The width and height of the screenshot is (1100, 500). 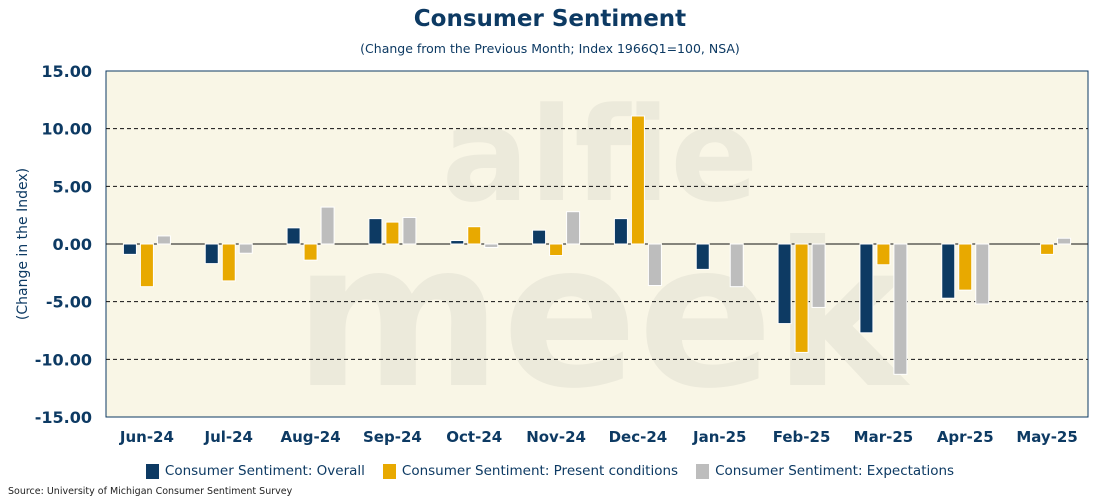 What do you see at coordinates (311, 437) in the screenshot?
I see `x-tick-label: Aug-24` at bounding box center [311, 437].